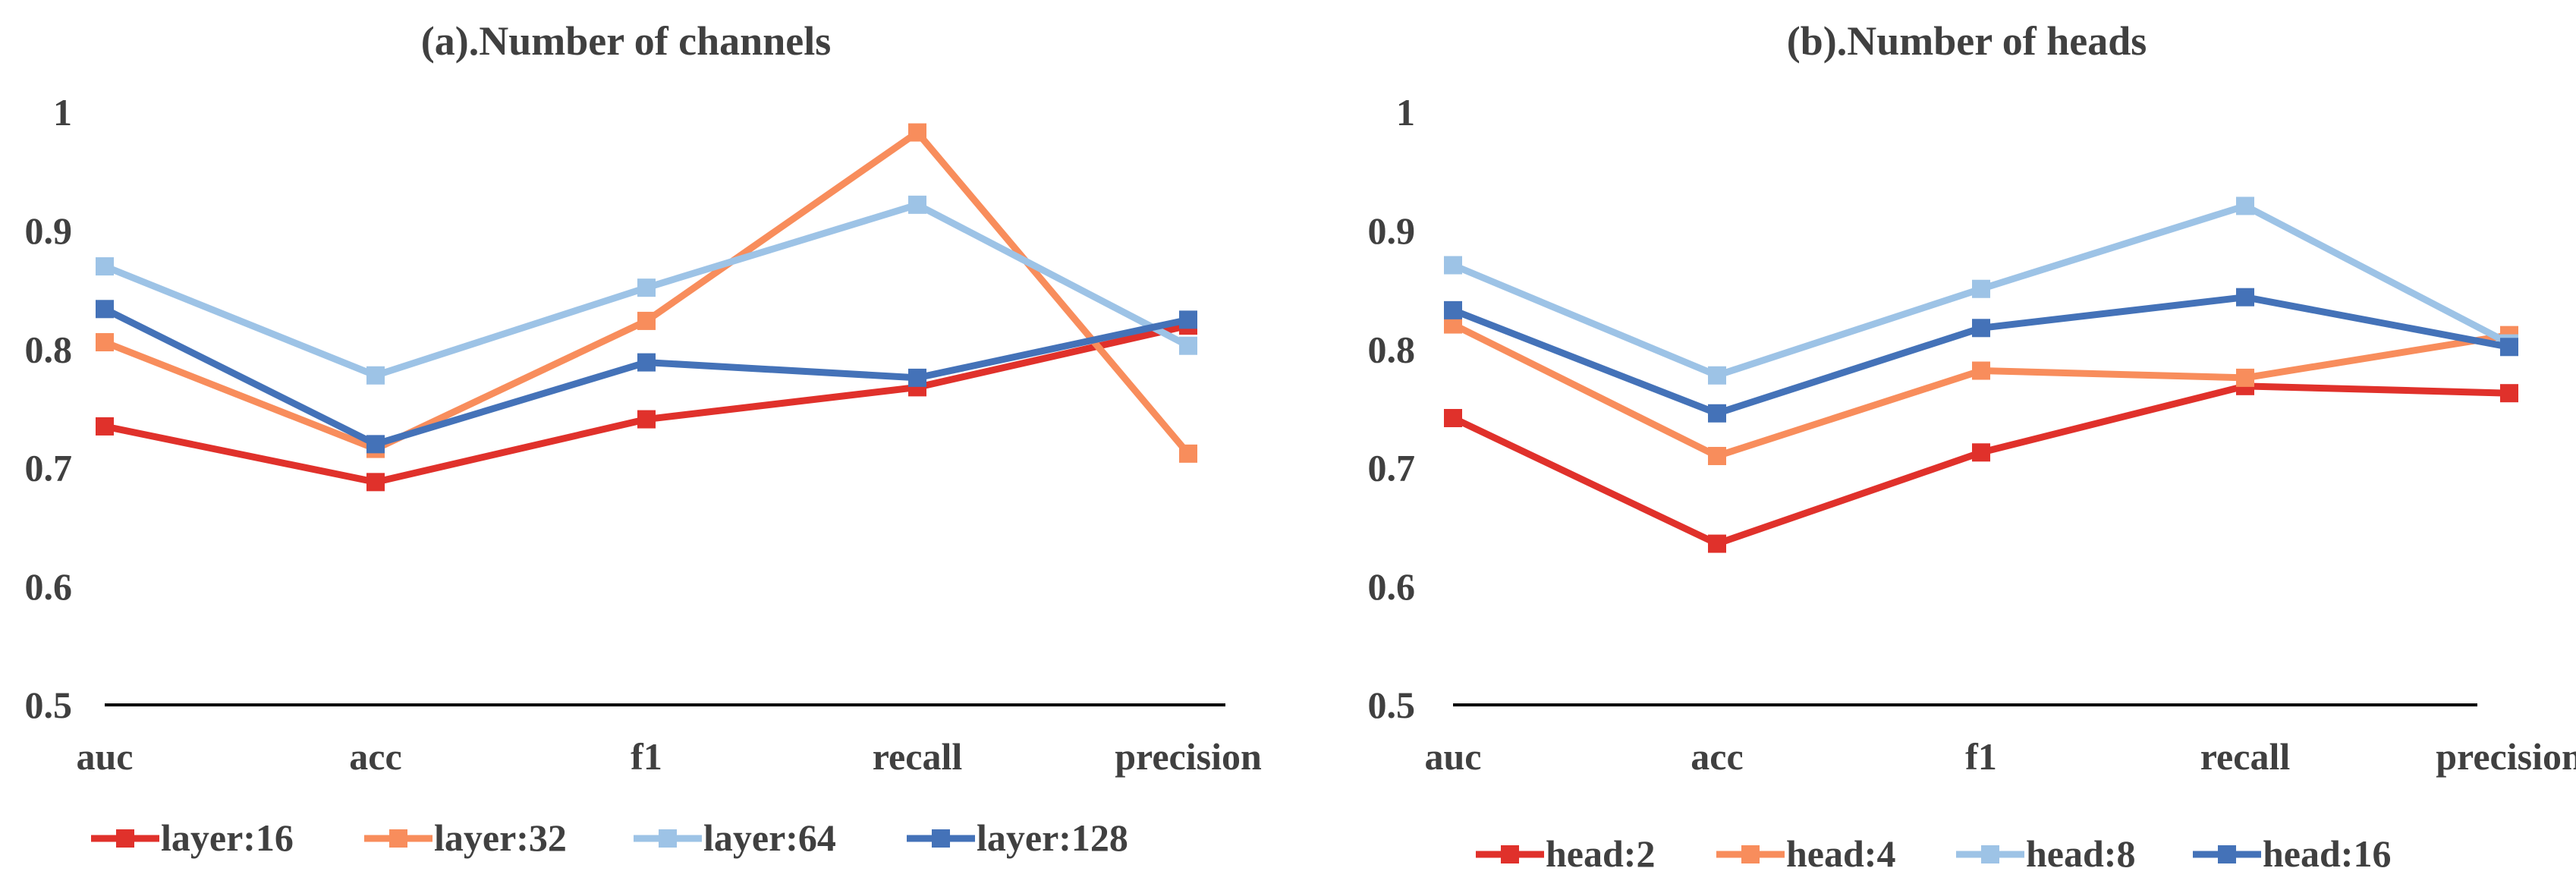 This screenshot has height=887, width=2576. Describe the element at coordinates (1600, 854) in the screenshot. I see `legend-label: head:2` at that location.